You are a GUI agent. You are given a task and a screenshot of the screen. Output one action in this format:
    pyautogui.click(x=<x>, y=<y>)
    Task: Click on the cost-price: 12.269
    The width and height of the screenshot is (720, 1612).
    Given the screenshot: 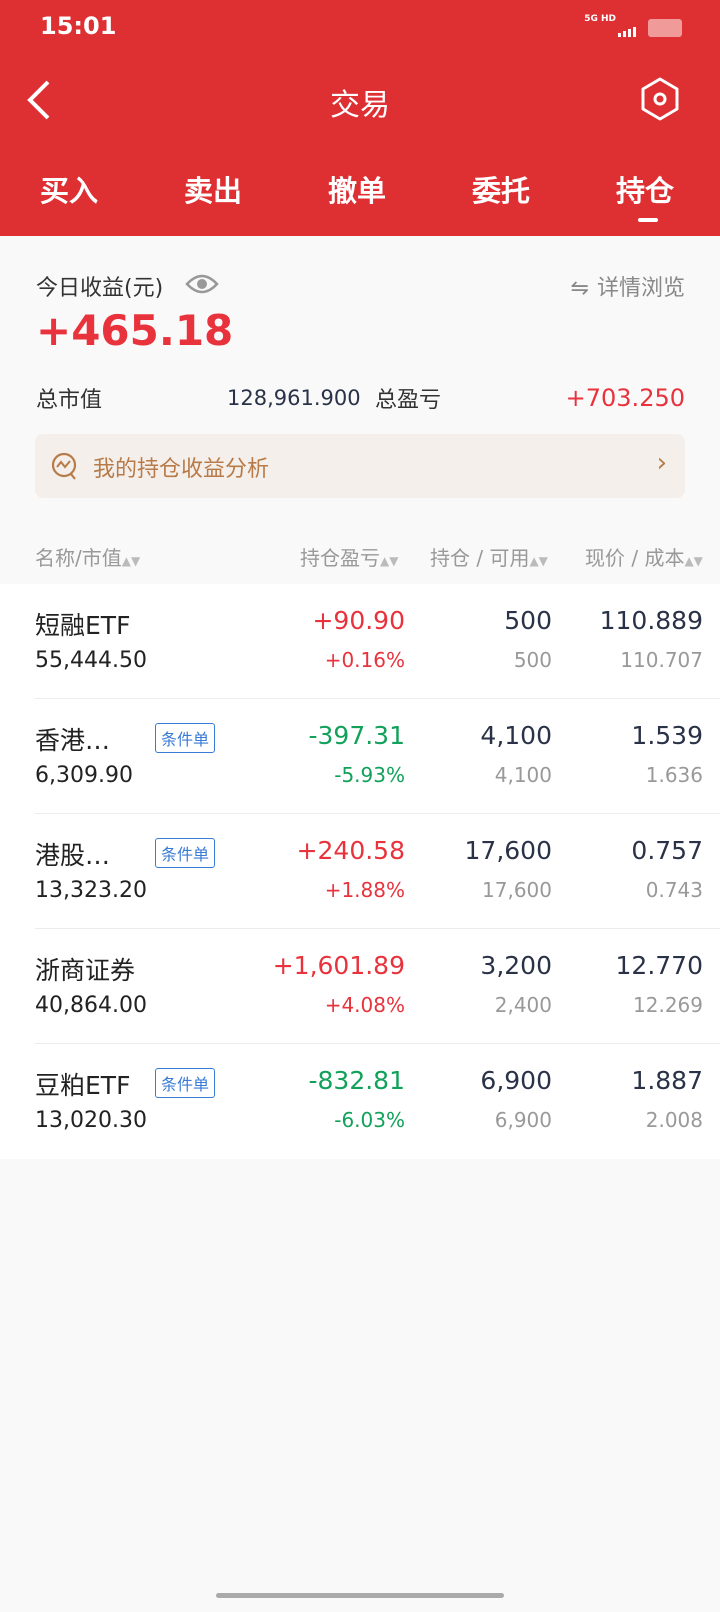 What is the action you would take?
    pyautogui.click(x=668, y=1005)
    